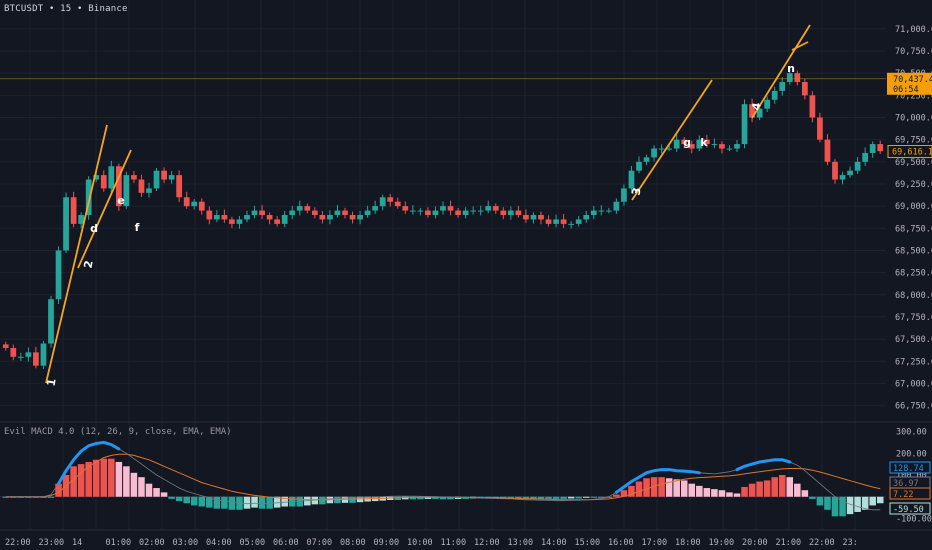  What do you see at coordinates (914, 519) in the screenshot?
I see `macd-tick: -100.00` at bounding box center [914, 519].